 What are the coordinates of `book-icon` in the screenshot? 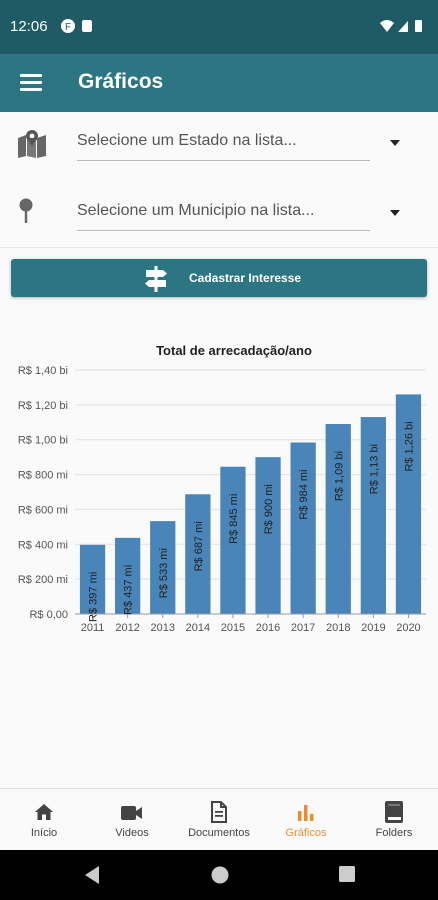 It's located at (394, 812).